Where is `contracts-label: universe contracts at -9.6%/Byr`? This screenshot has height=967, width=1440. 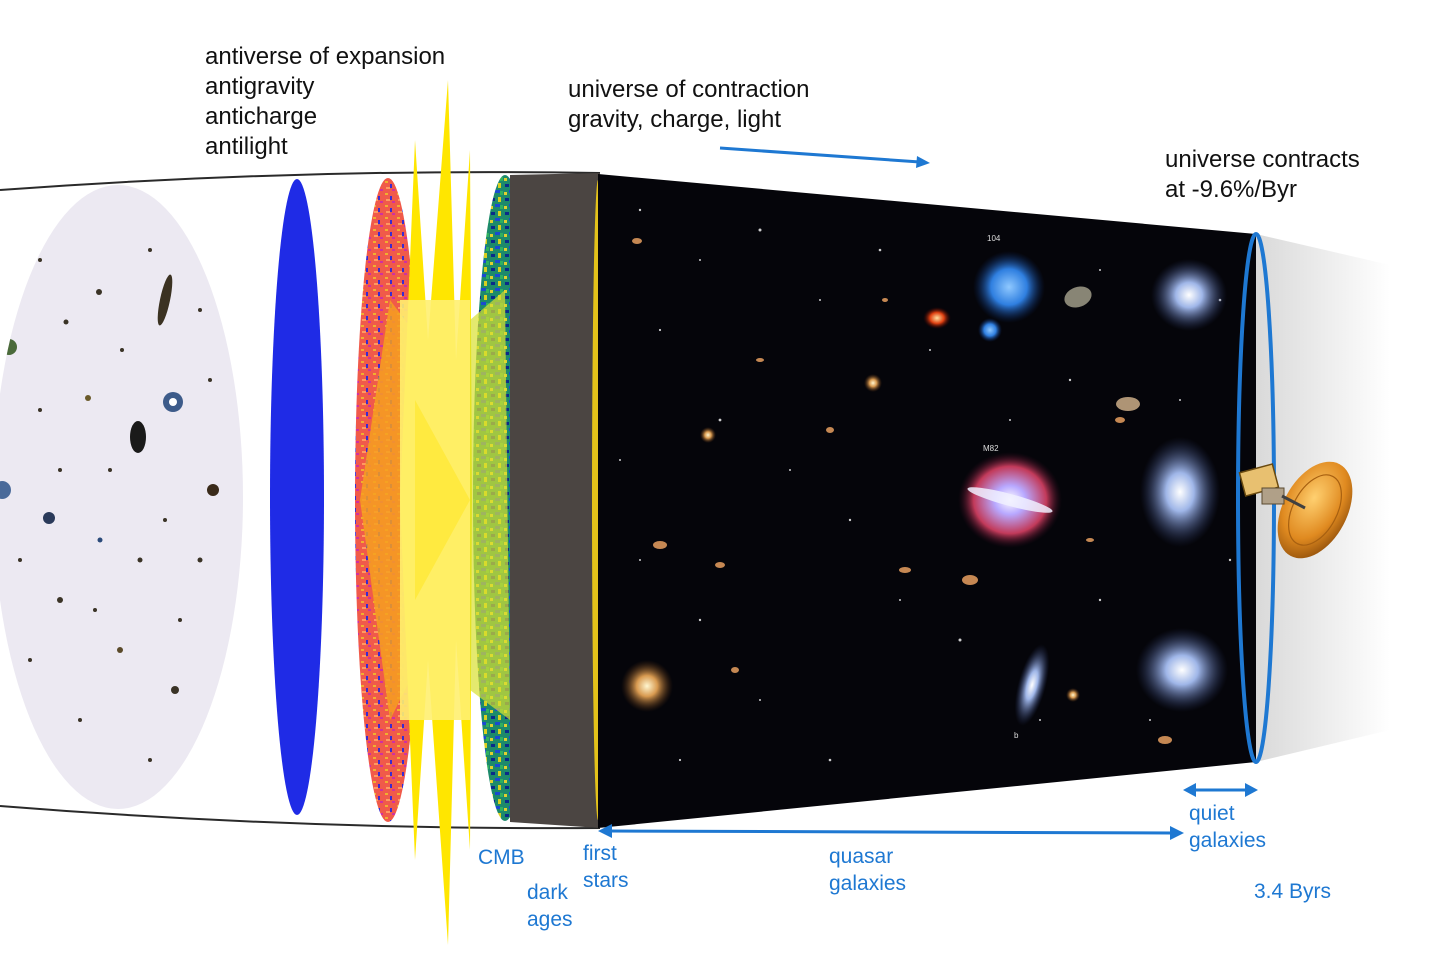 contracts-label: universe contracts at -9.6%/Byr is located at coordinates (1262, 175).